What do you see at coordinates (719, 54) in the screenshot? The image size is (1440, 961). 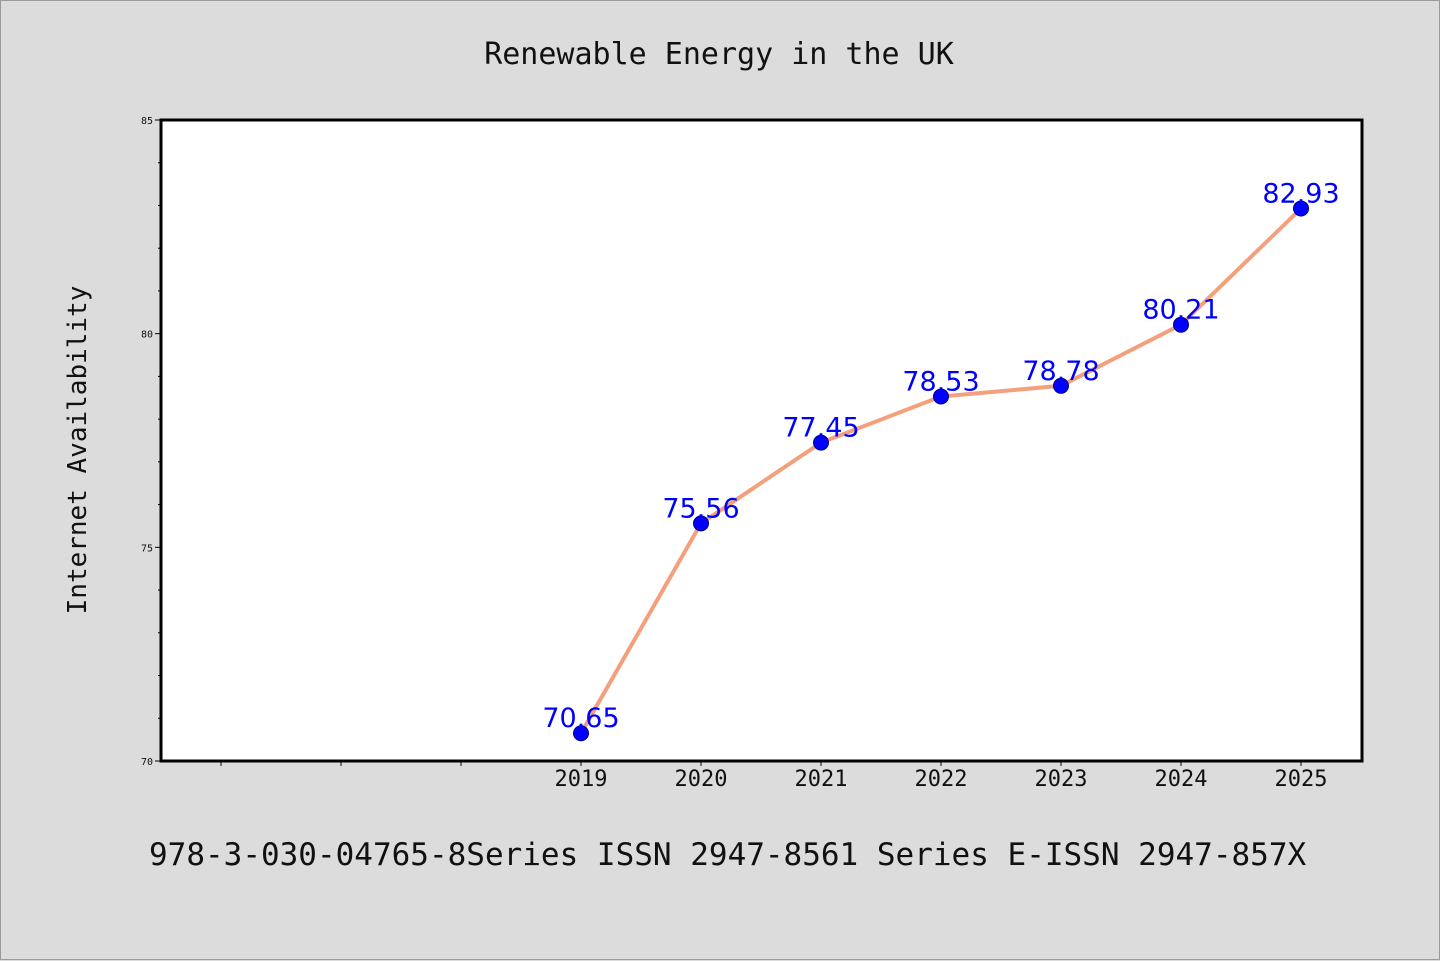 I see `chart-title: Renewable Energy in the UK` at bounding box center [719, 54].